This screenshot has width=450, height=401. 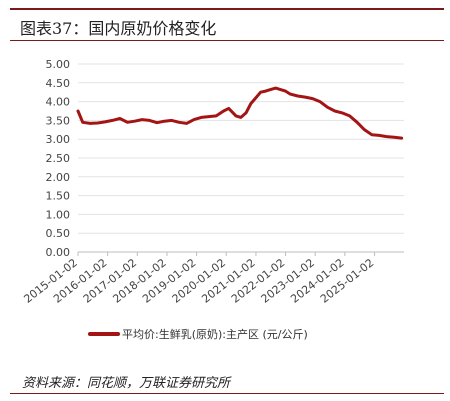 I want to click on figure-title: 图表37：国内原奶价格变化, so click(x=118, y=28).